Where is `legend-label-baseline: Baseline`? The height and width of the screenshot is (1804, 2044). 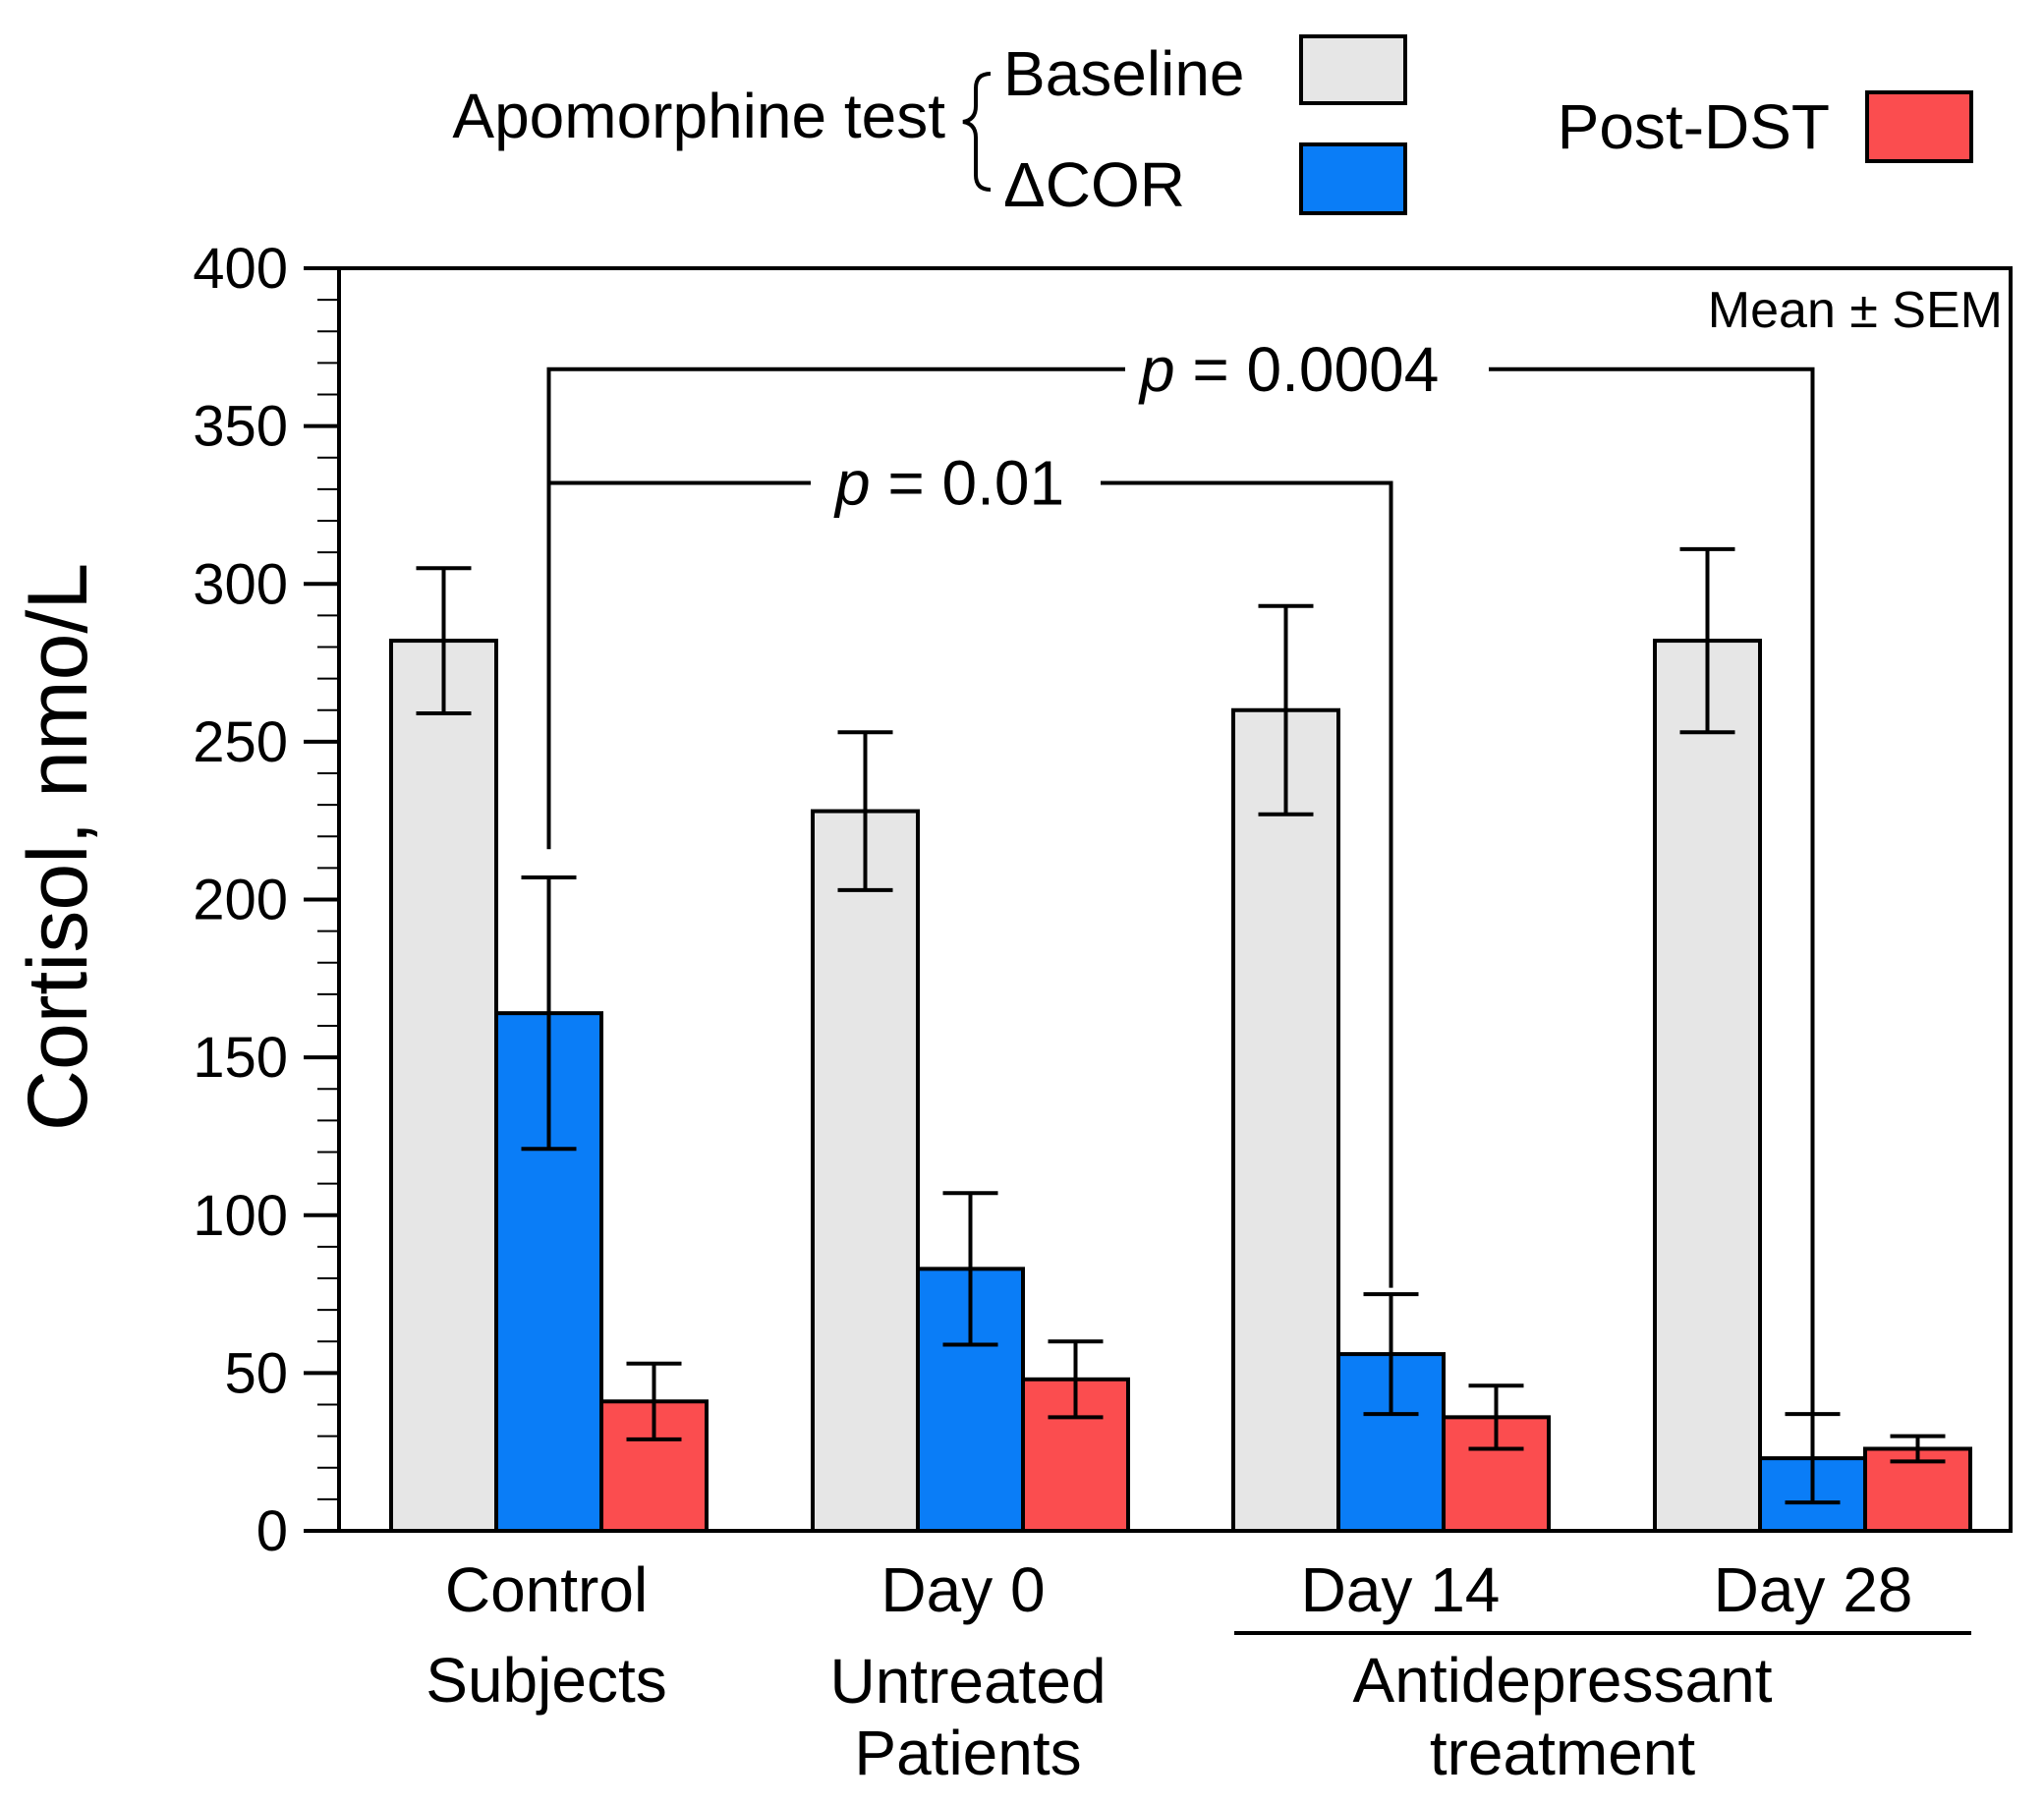
legend-label-baseline: Baseline is located at coordinates (1124, 73).